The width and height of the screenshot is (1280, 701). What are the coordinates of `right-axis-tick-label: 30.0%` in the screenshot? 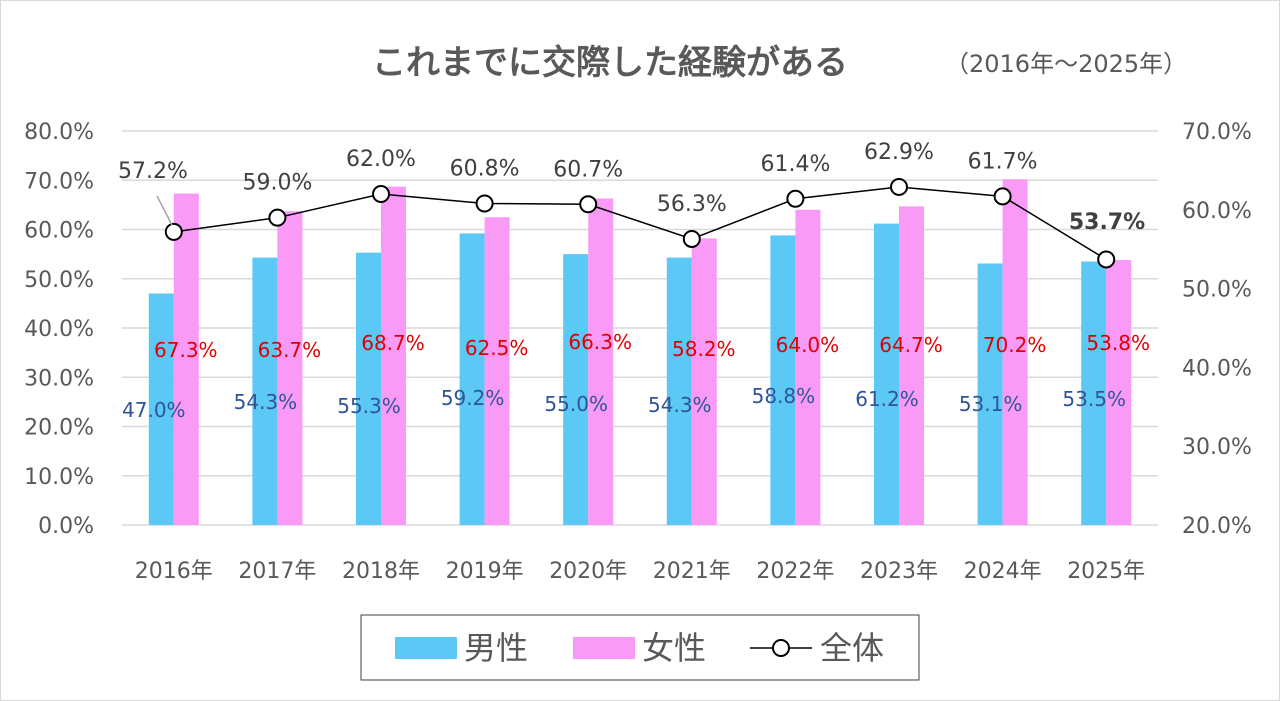 It's located at (1217, 447).